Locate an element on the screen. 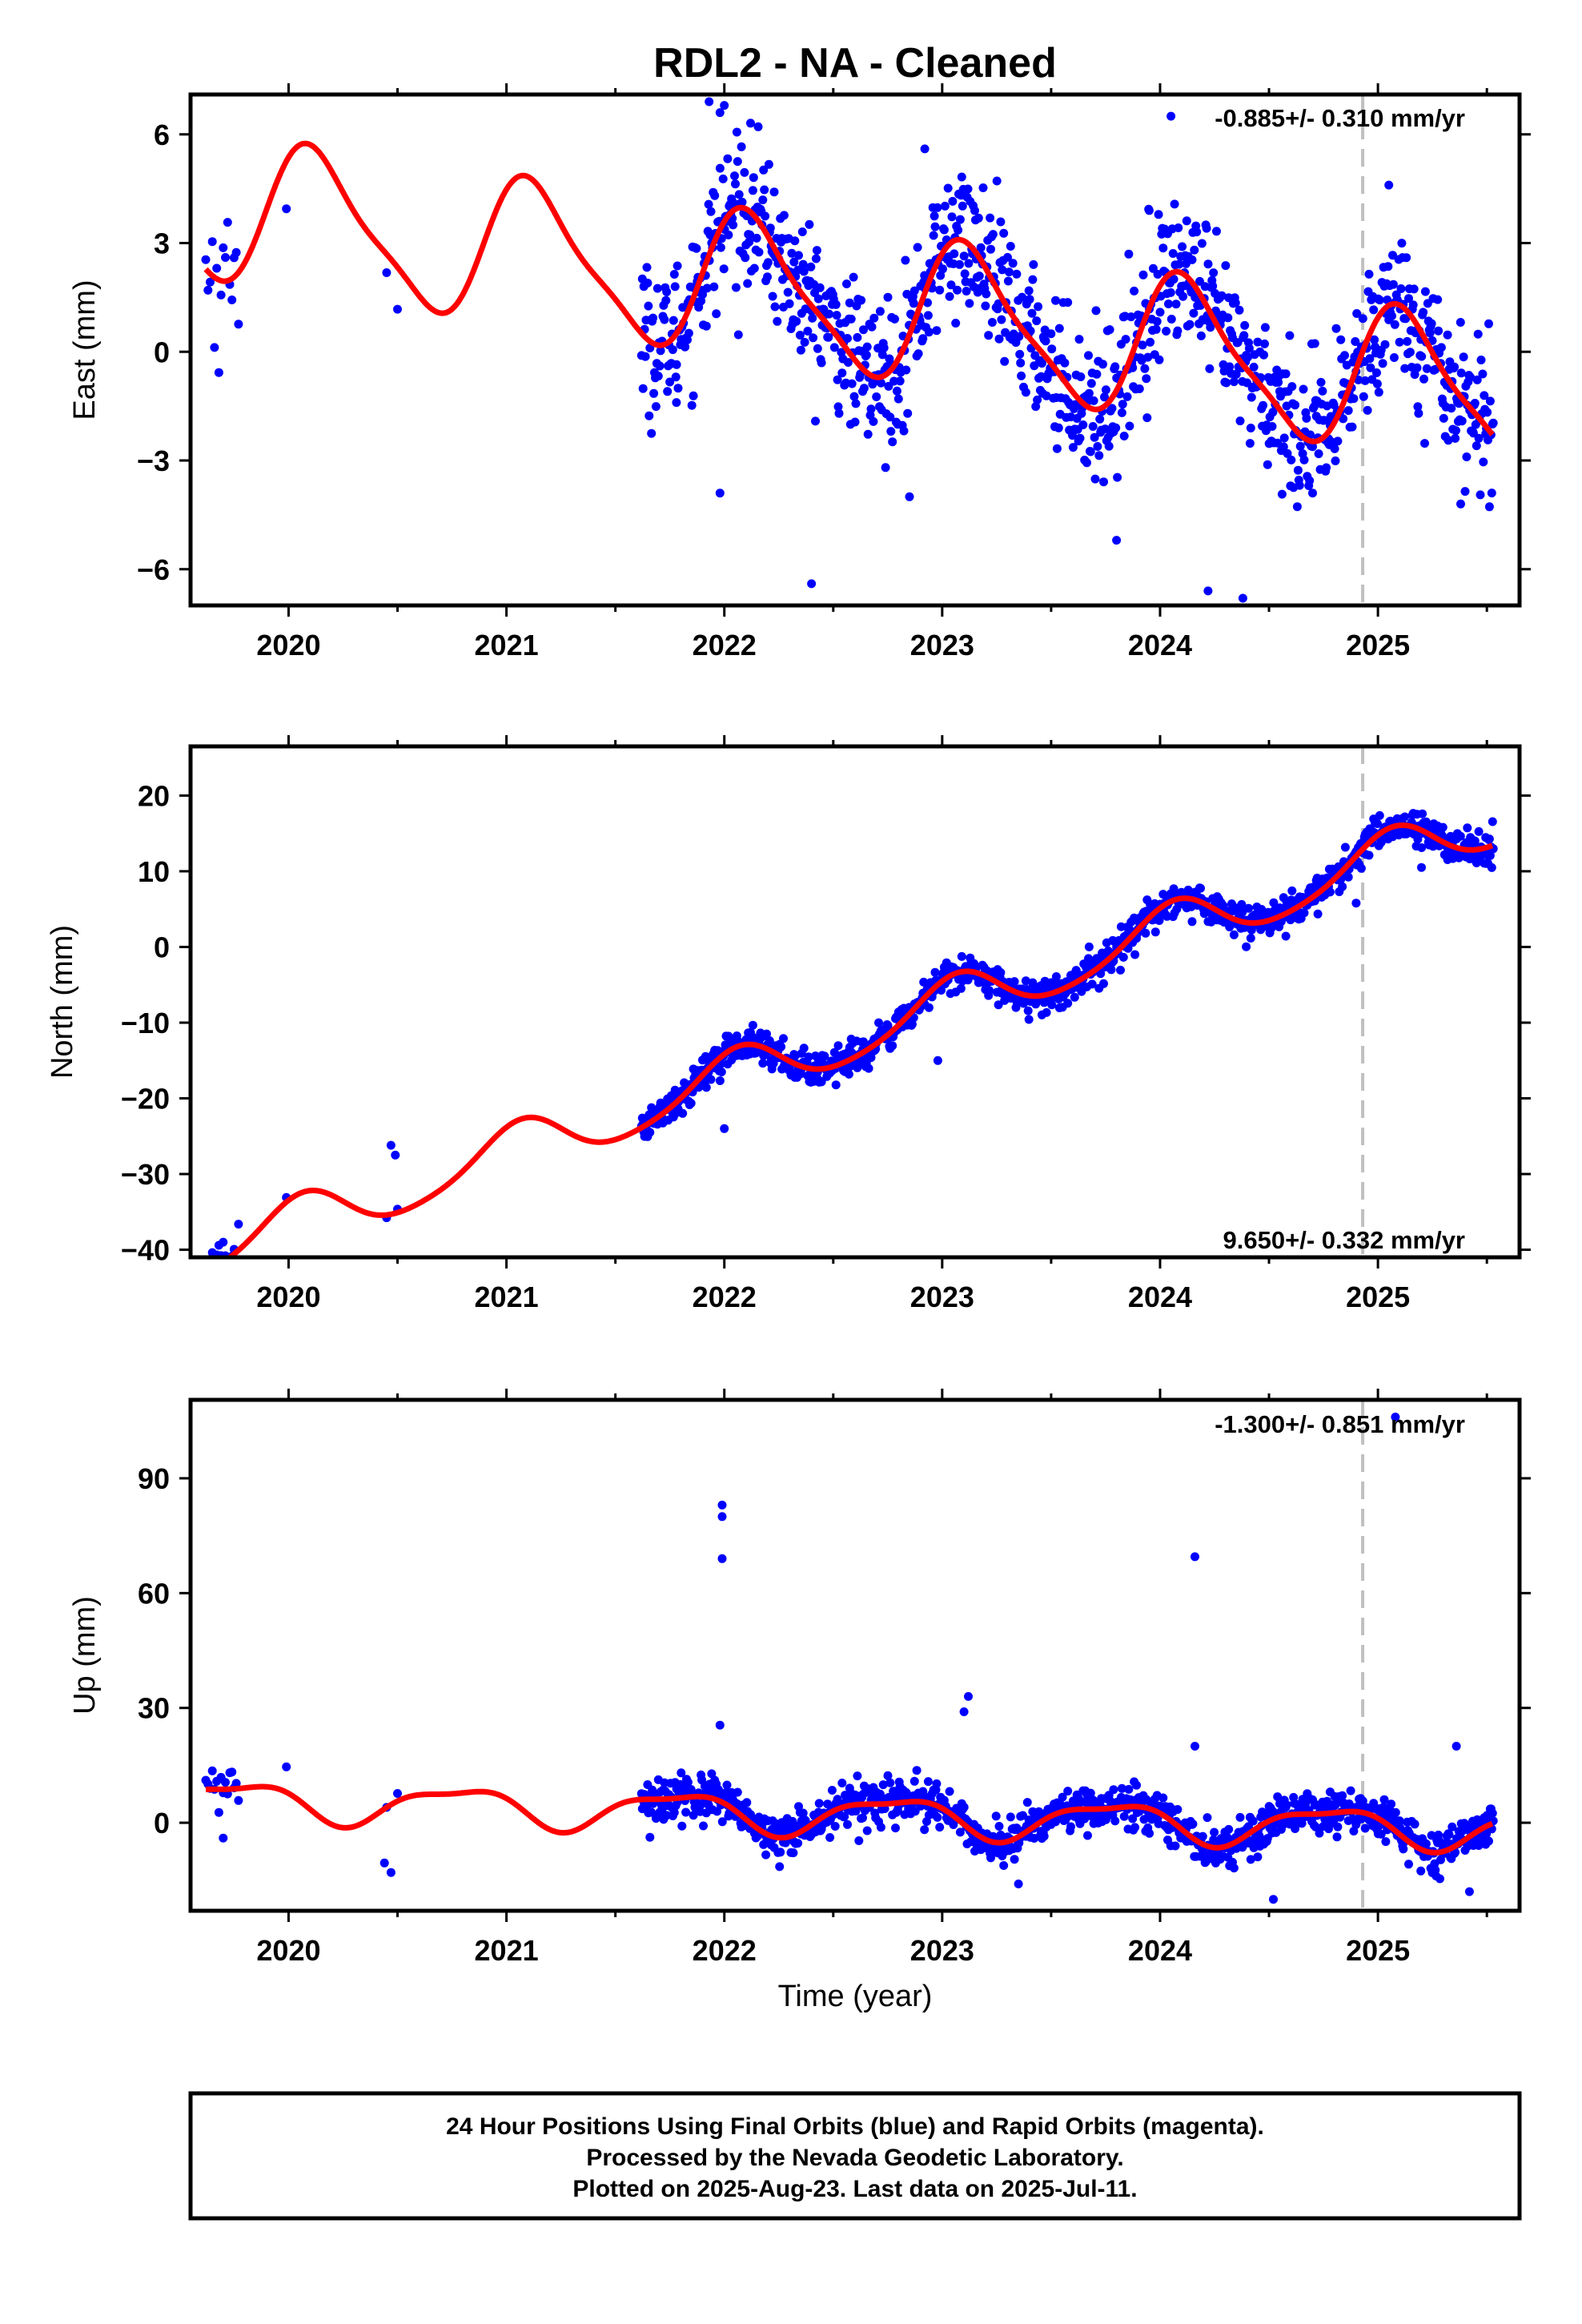  x-tick-label: 2022 is located at coordinates (725, 1951).